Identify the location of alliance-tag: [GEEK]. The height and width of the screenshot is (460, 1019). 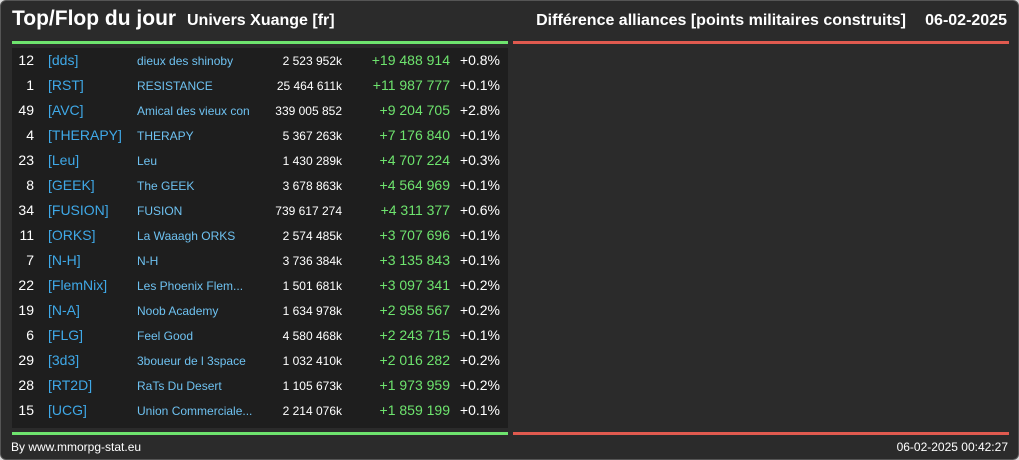
(71, 185).